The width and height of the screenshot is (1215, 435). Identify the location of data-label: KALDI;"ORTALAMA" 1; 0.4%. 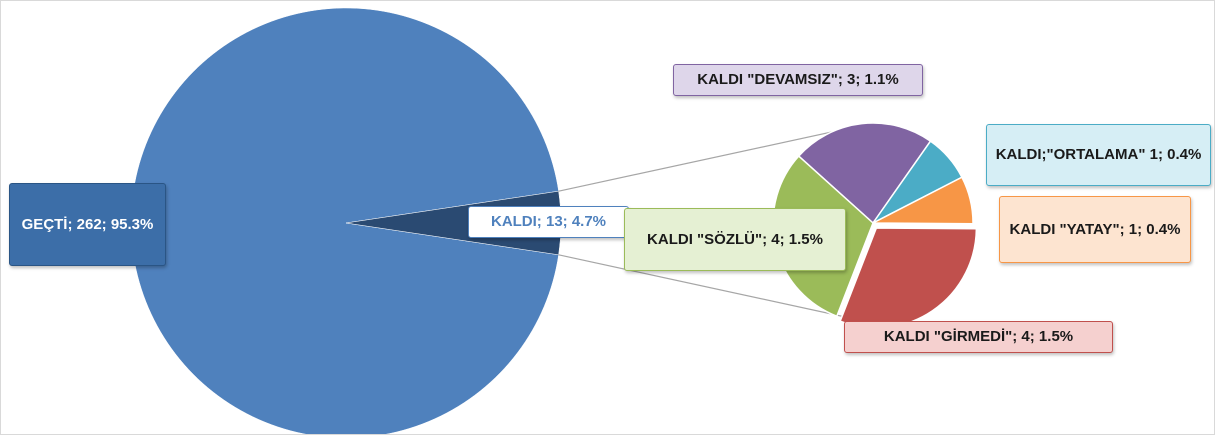
(1098, 155).